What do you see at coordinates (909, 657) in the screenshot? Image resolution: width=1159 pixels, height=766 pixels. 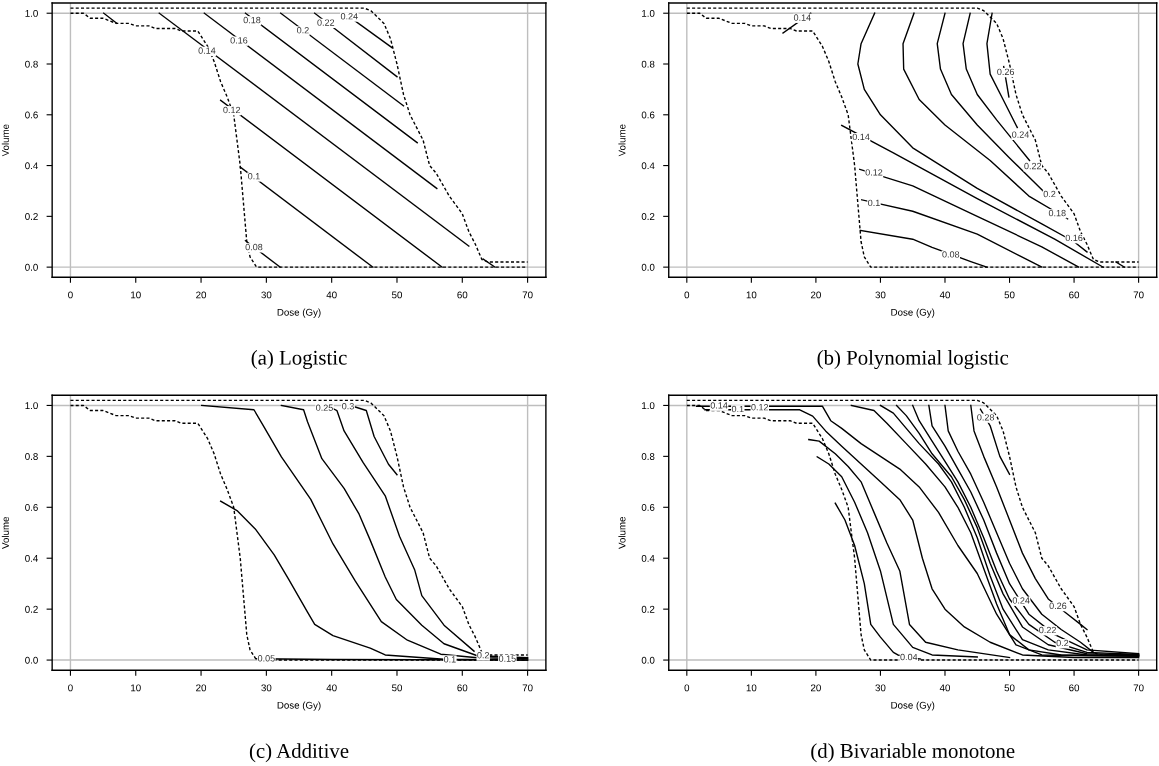 I see `annotation: 0.04` at bounding box center [909, 657].